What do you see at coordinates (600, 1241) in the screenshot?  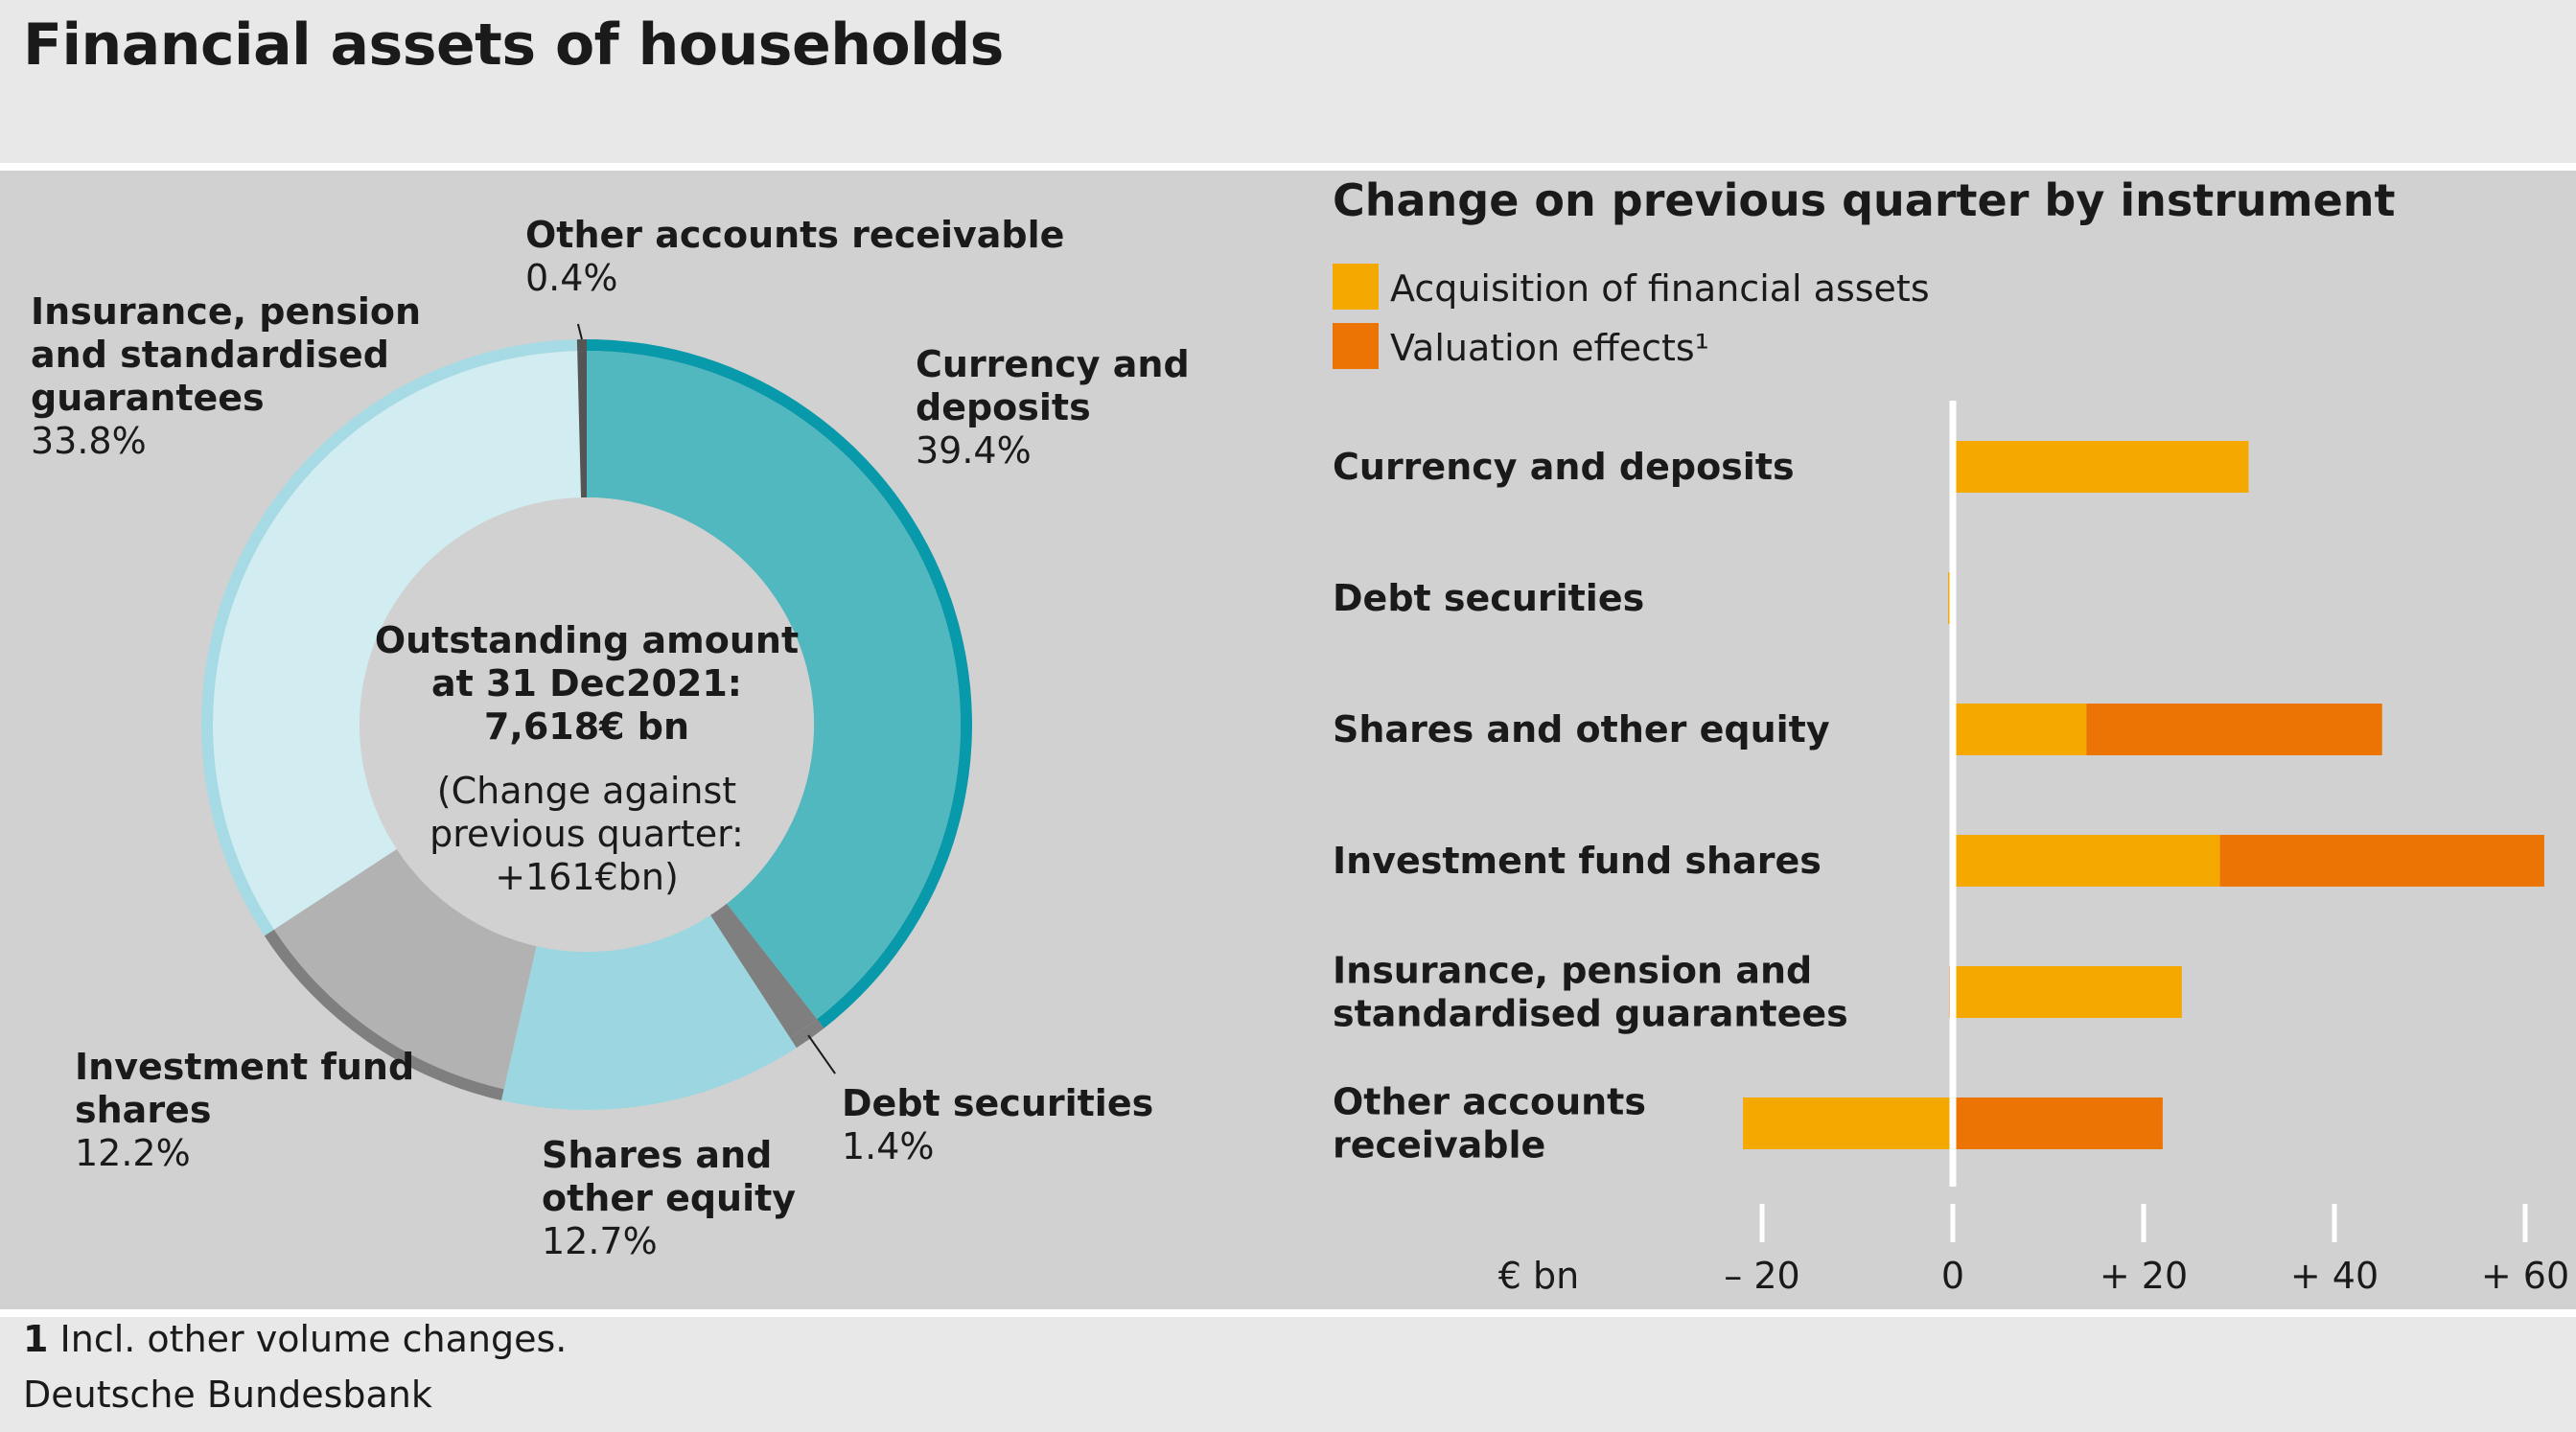 I see `slice-value-label: 12.7%` at bounding box center [600, 1241].